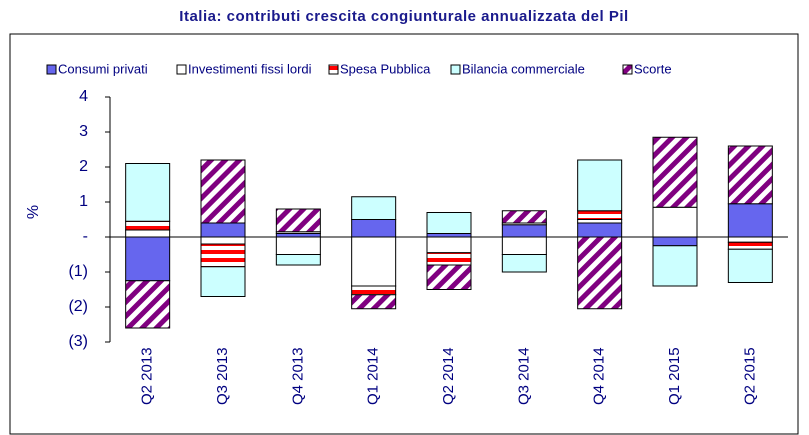  I want to click on x-tick-label: Q3 2014, so click(523, 376).